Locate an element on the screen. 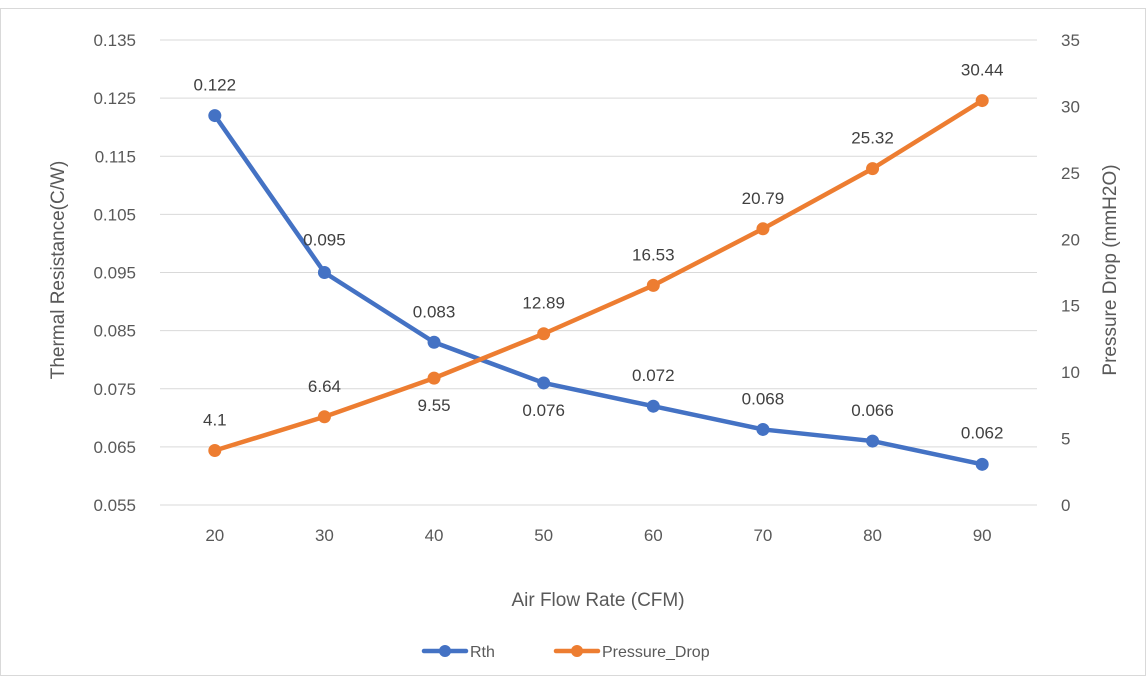 The image size is (1147, 677). x-tick-label: 30 is located at coordinates (324, 535).